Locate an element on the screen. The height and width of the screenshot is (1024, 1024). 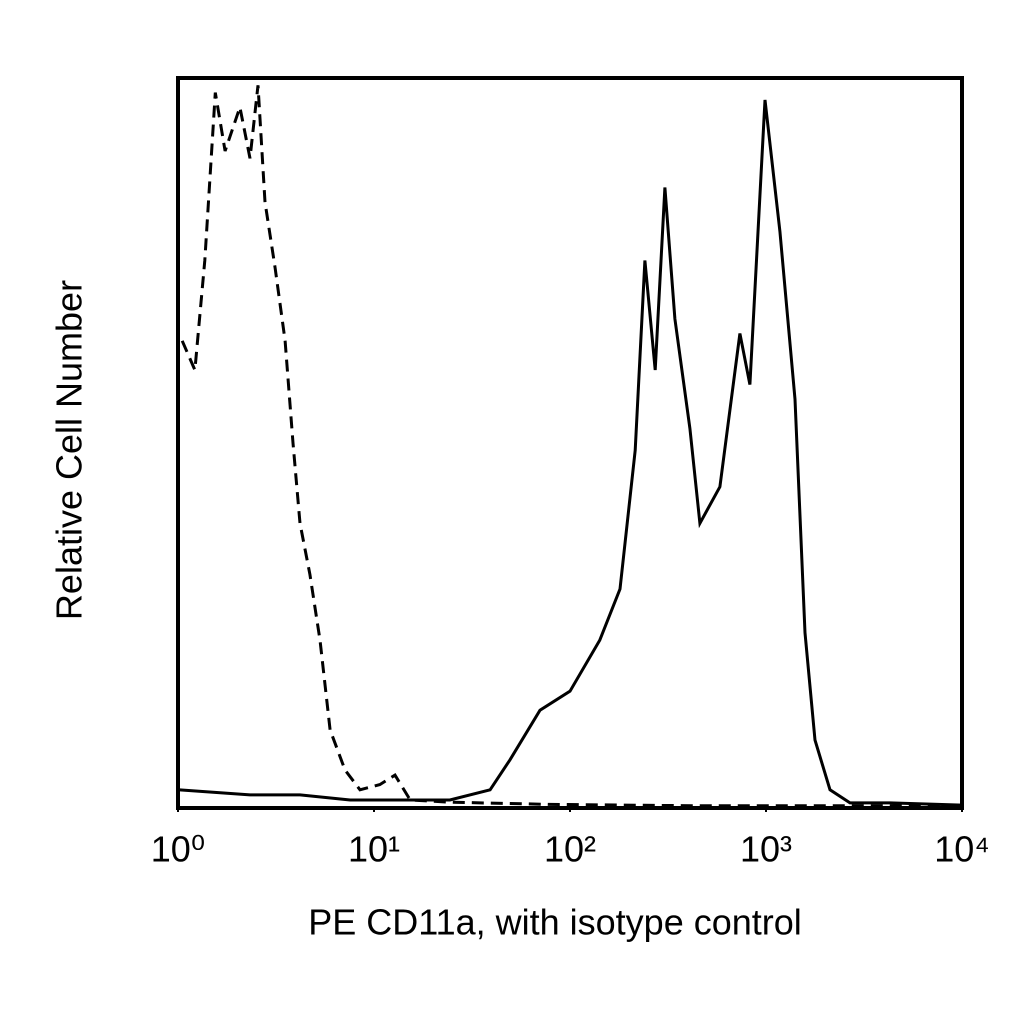
x-tick-label: 10³ is located at coordinates (766, 849).